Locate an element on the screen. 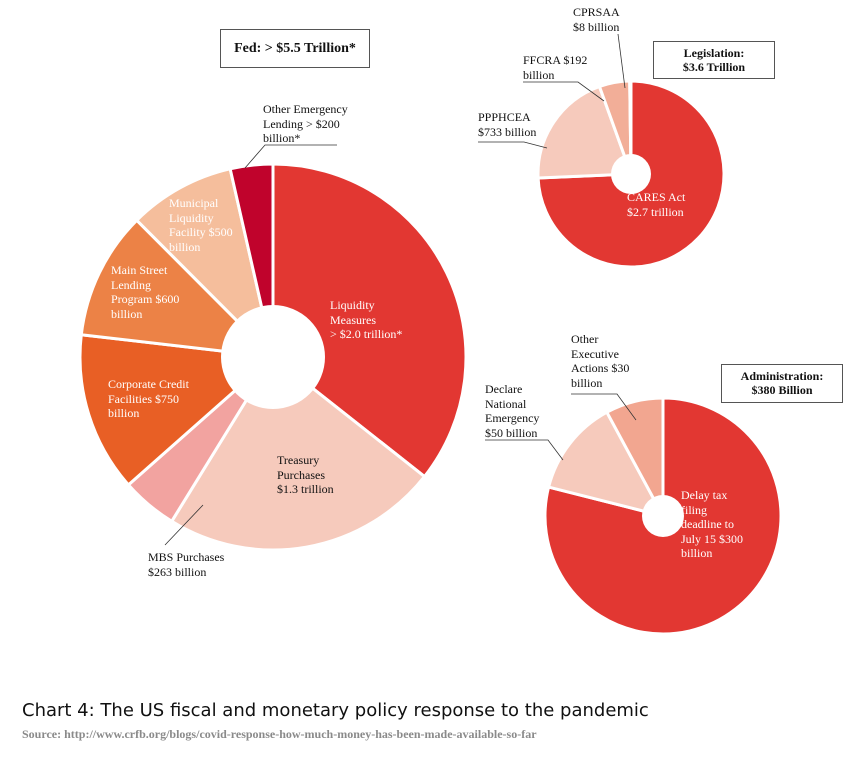  legislation-slice-cprsaa is located at coordinates (630, 127).